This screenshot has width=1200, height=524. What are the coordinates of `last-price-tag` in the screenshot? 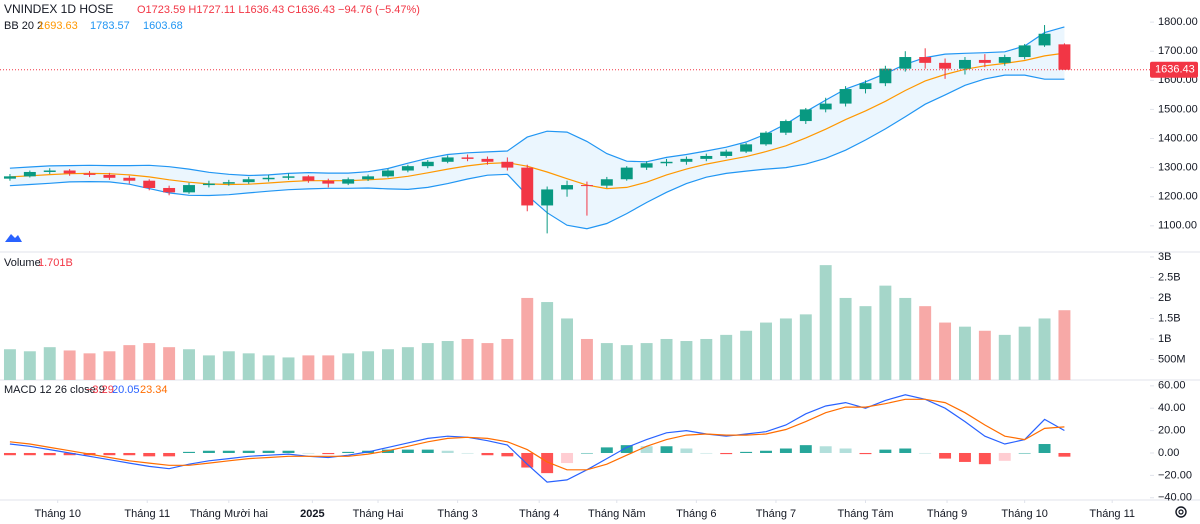 It's located at (1174, 69).